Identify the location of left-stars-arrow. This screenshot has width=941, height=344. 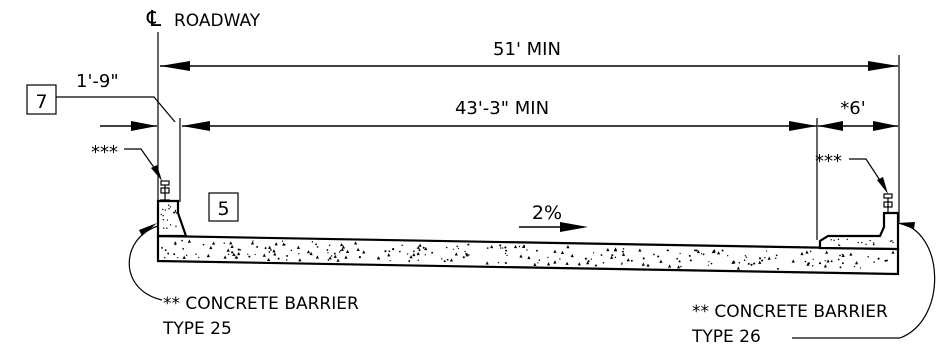
(156, 173).